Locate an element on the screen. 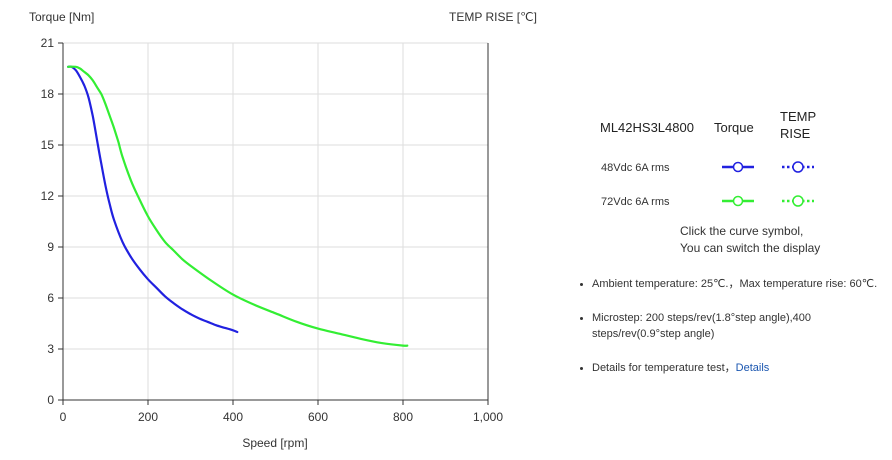 This screenshot has height=460, width=892. x-tick-label: 200 is located at coordinates (148, 417).